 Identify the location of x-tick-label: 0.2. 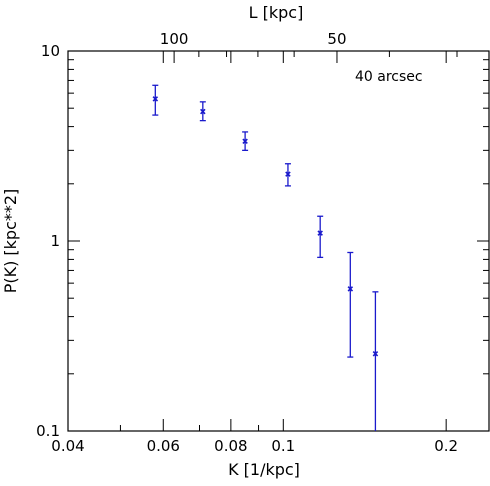
(446, 446).